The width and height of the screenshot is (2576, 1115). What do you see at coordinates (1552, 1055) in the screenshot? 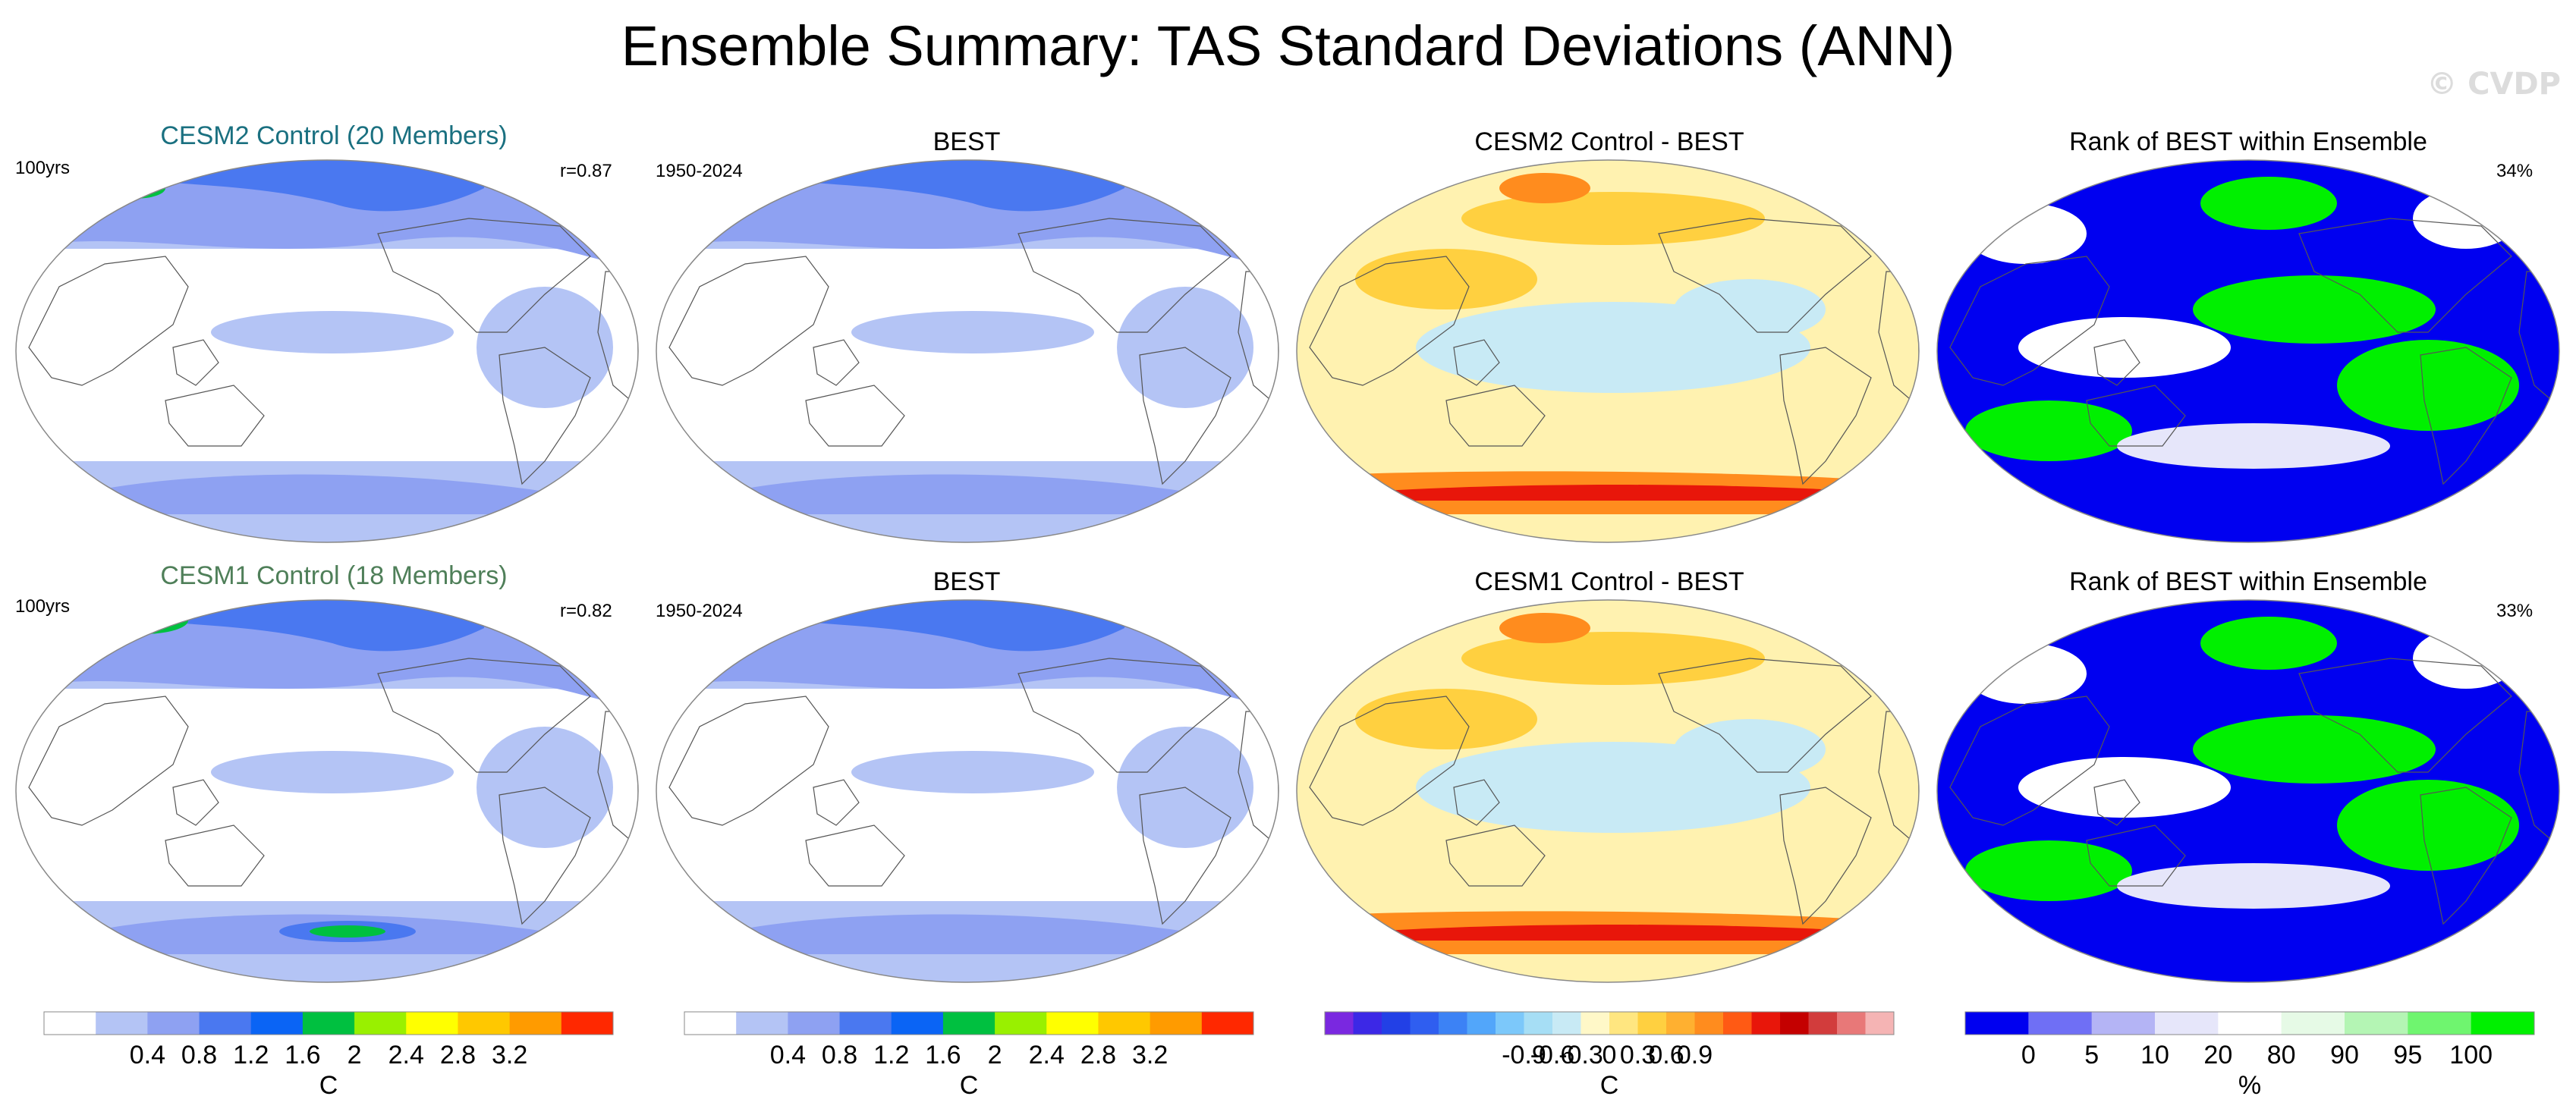
I see `colorbar-tick-label: -0.6` at bounding box center [1552, 1055].